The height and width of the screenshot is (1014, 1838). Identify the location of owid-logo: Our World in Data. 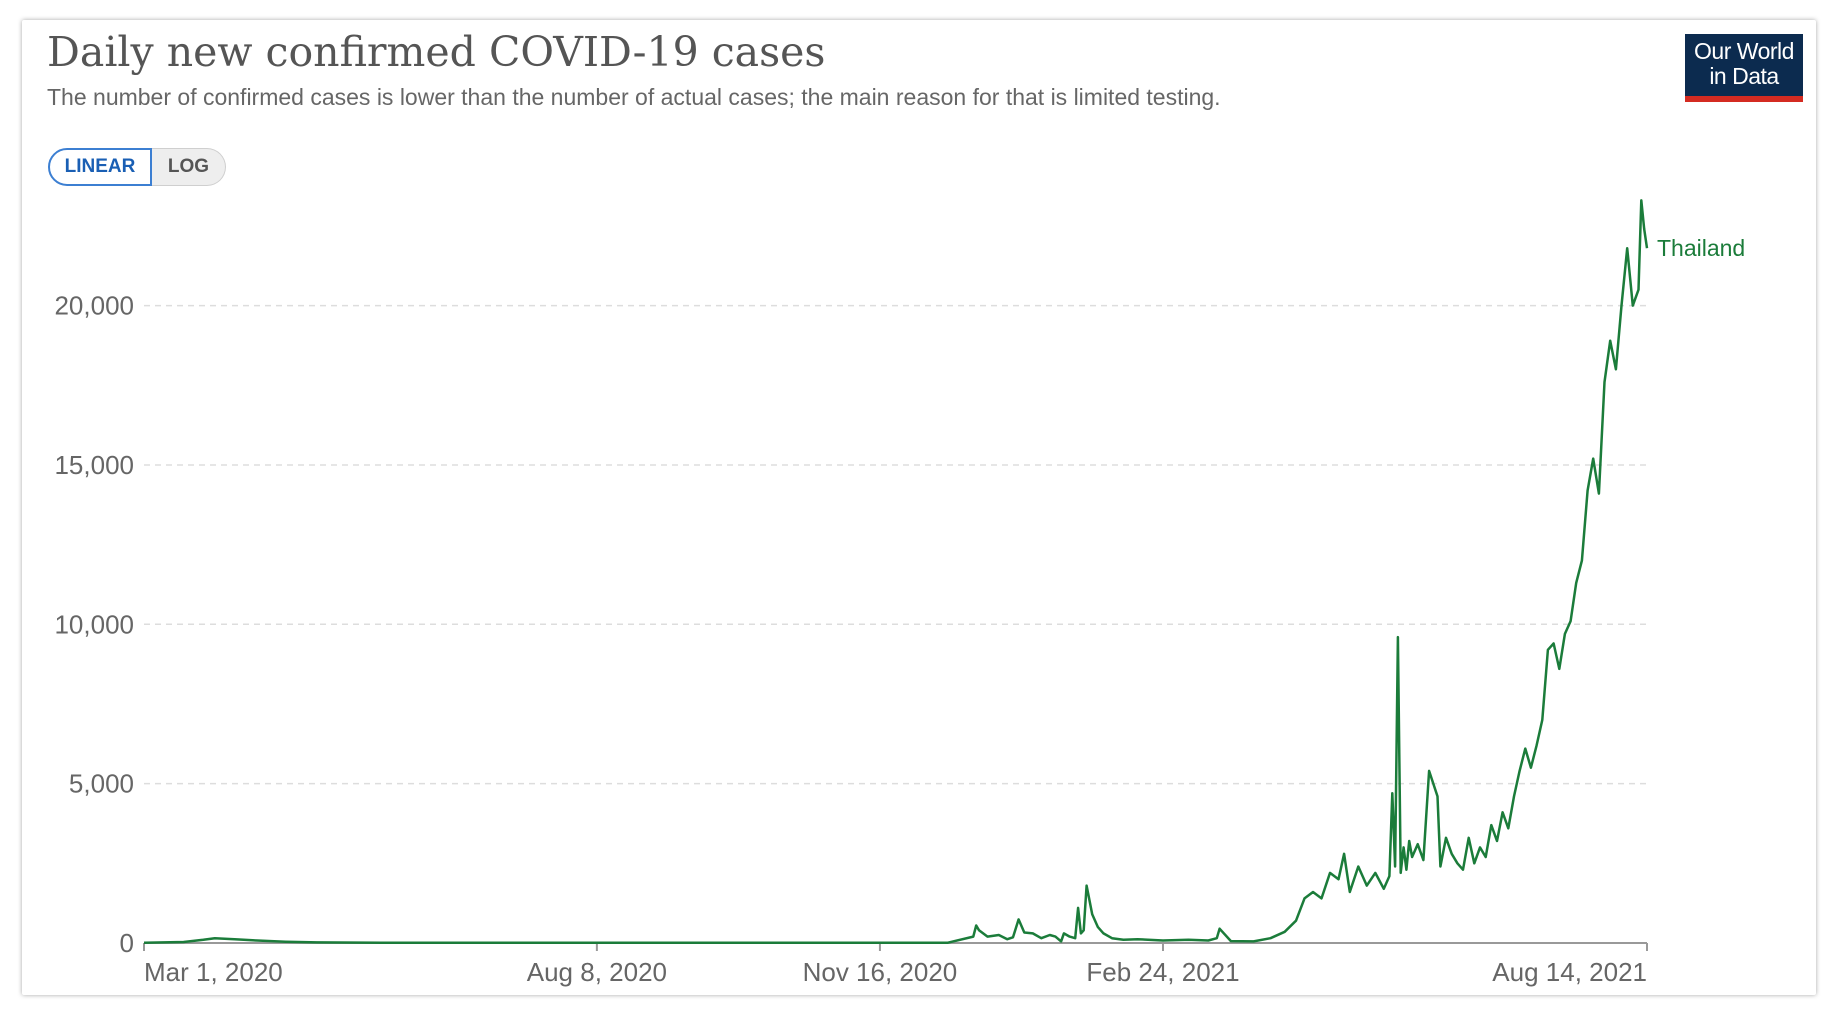
(1744, 68).